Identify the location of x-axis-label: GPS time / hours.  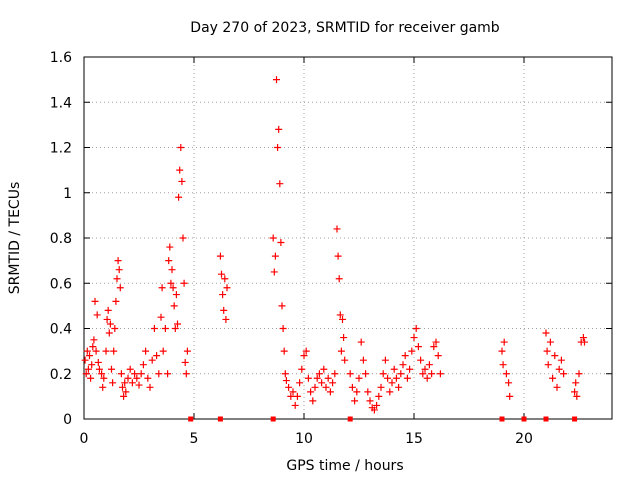
(344, 466).